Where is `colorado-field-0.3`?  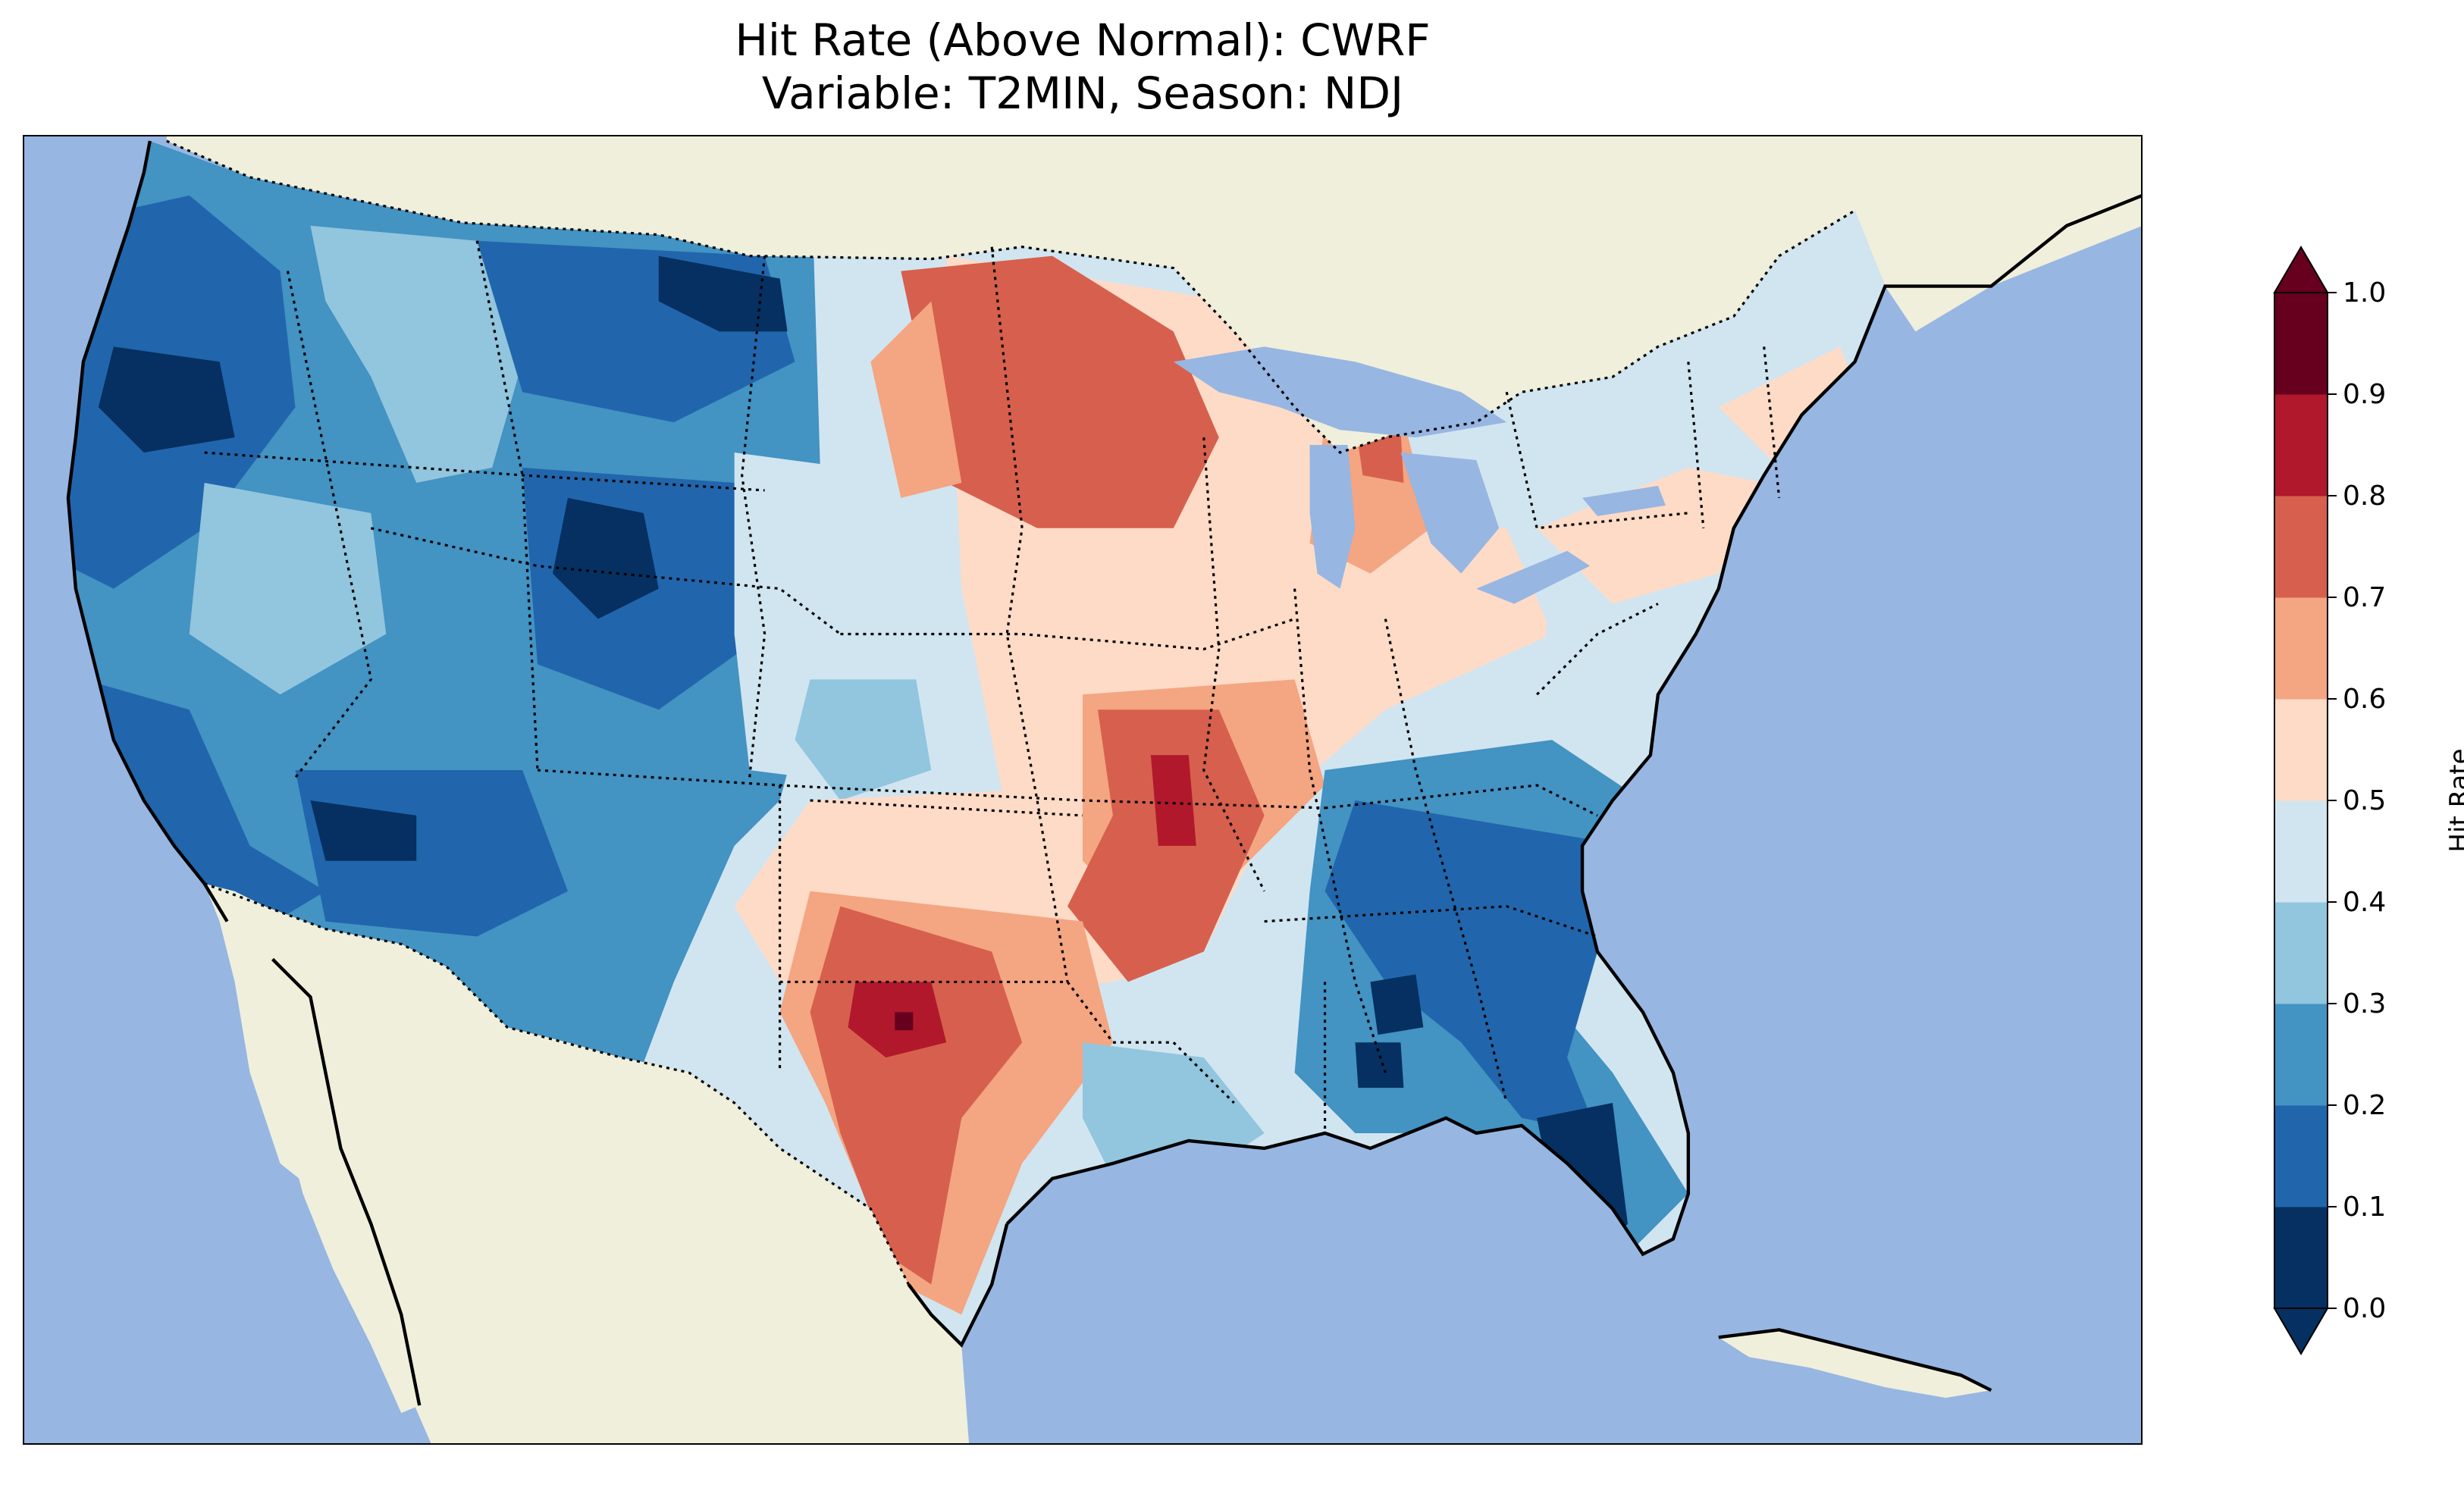 colorado-field-0.3 is located at coordinates (863, 739).